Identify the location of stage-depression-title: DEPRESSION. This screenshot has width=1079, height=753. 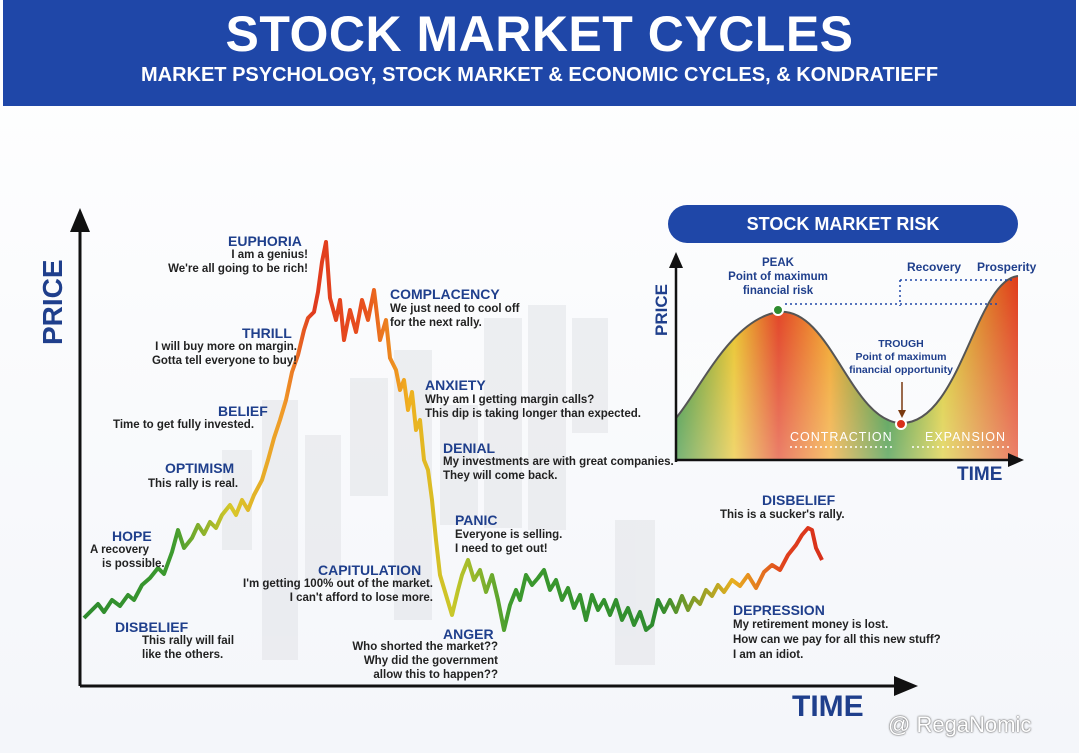
(779, 610).